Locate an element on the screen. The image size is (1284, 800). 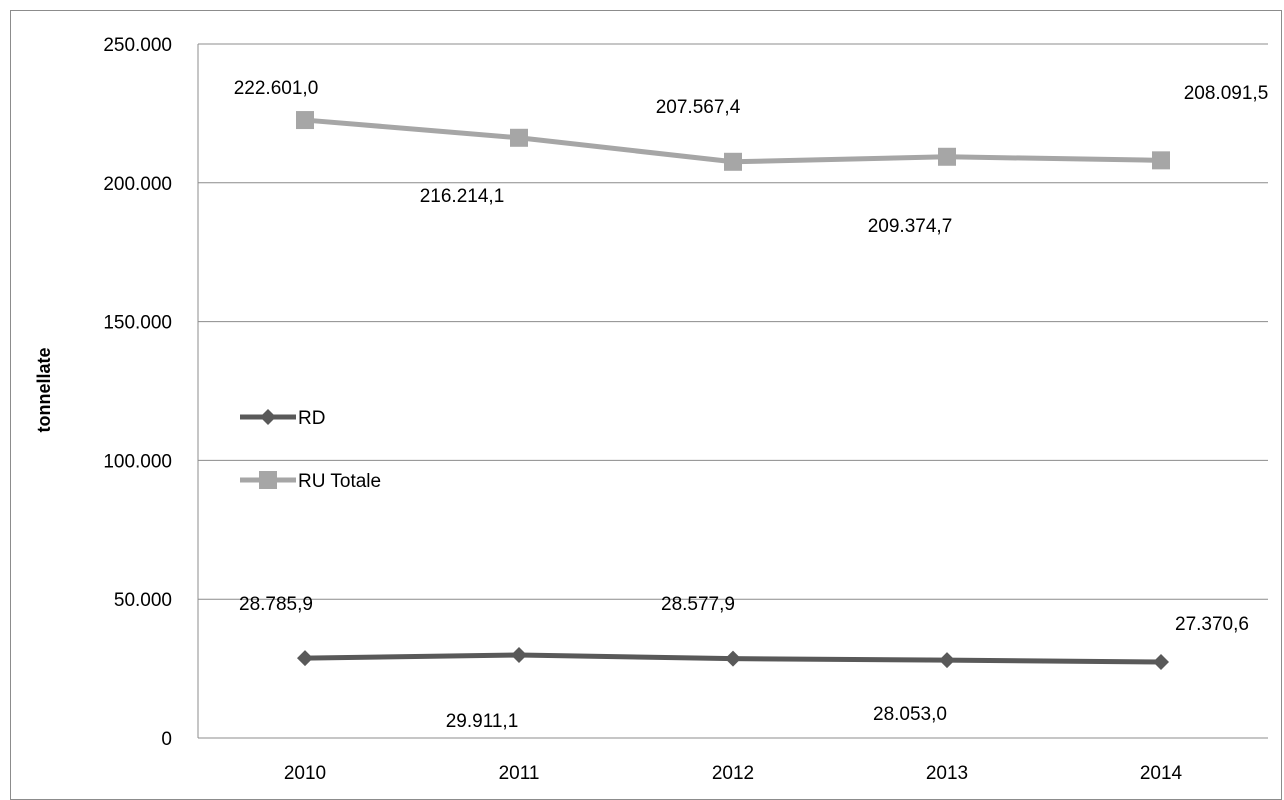
data-label: 216.214,1 is located at coordinates (462, 196).